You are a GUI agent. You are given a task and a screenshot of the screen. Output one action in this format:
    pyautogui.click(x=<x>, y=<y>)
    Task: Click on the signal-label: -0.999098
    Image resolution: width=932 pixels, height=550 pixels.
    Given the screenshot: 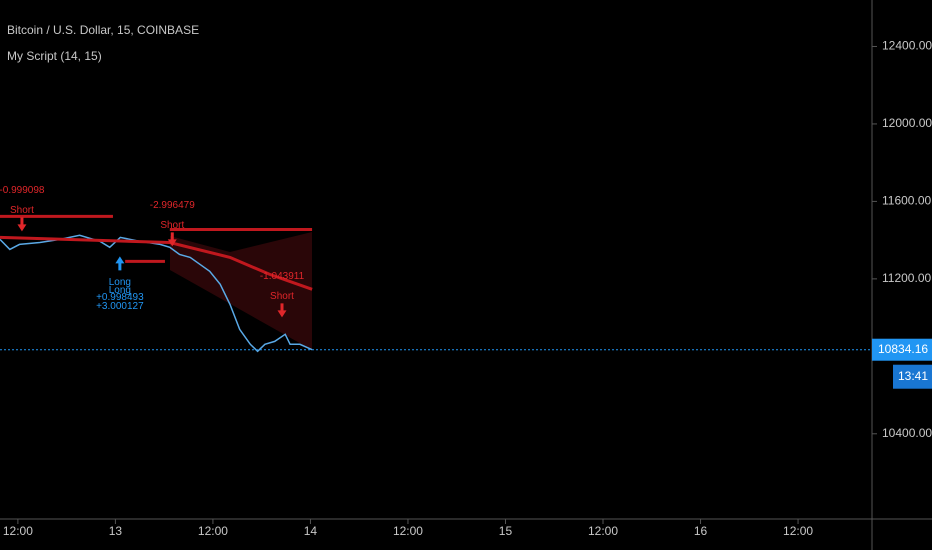 What is the action you would take?
    pyautogui.click(x=22, y=190)
    